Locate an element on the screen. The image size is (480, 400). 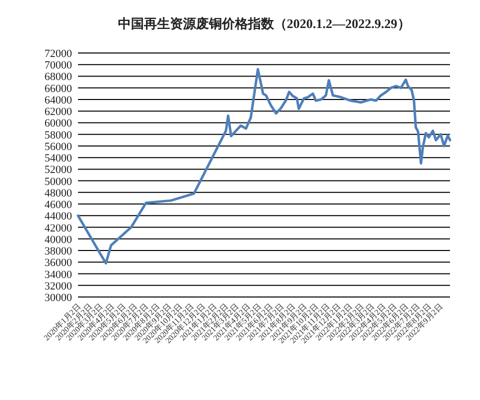
y-tick-label: 72000 is located at coordinates (58, 54).